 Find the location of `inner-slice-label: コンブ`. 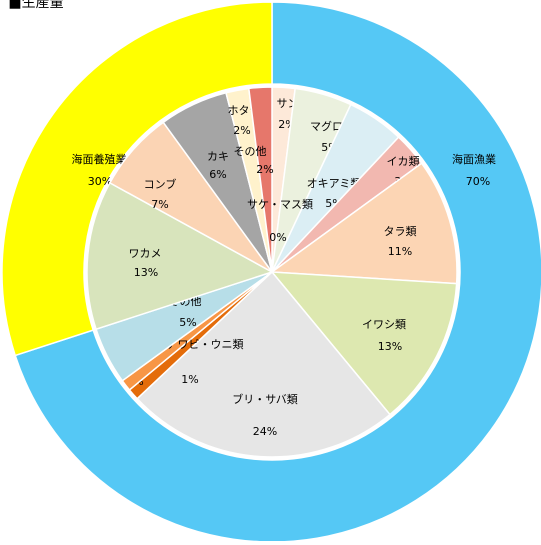

inner-slice-label: コンブ is located at coordinates (160, 184).